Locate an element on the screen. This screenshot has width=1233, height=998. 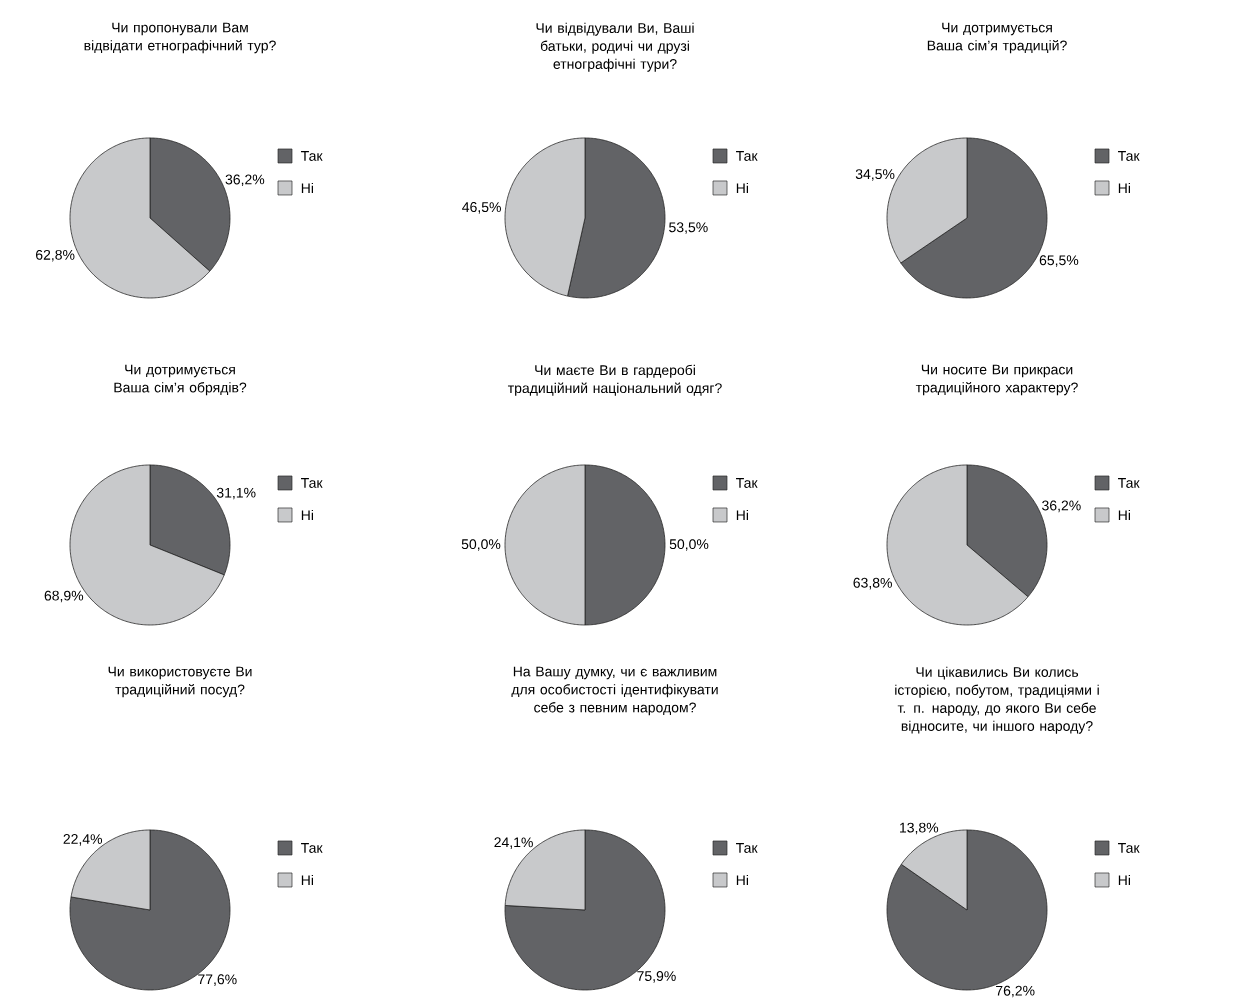
data-label: 13,8% is located at coordinates (919, 828).